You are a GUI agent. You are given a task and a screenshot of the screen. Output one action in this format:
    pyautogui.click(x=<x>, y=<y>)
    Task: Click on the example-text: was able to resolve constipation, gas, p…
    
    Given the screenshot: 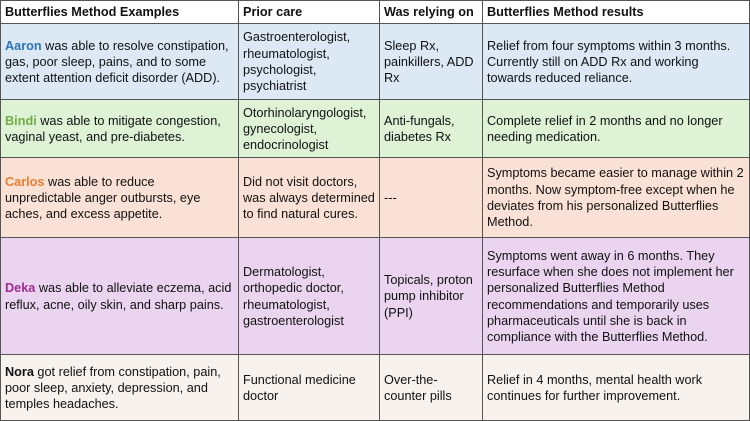 What is the action you would take?
    pyautogui.click(x=117, y=62)
    